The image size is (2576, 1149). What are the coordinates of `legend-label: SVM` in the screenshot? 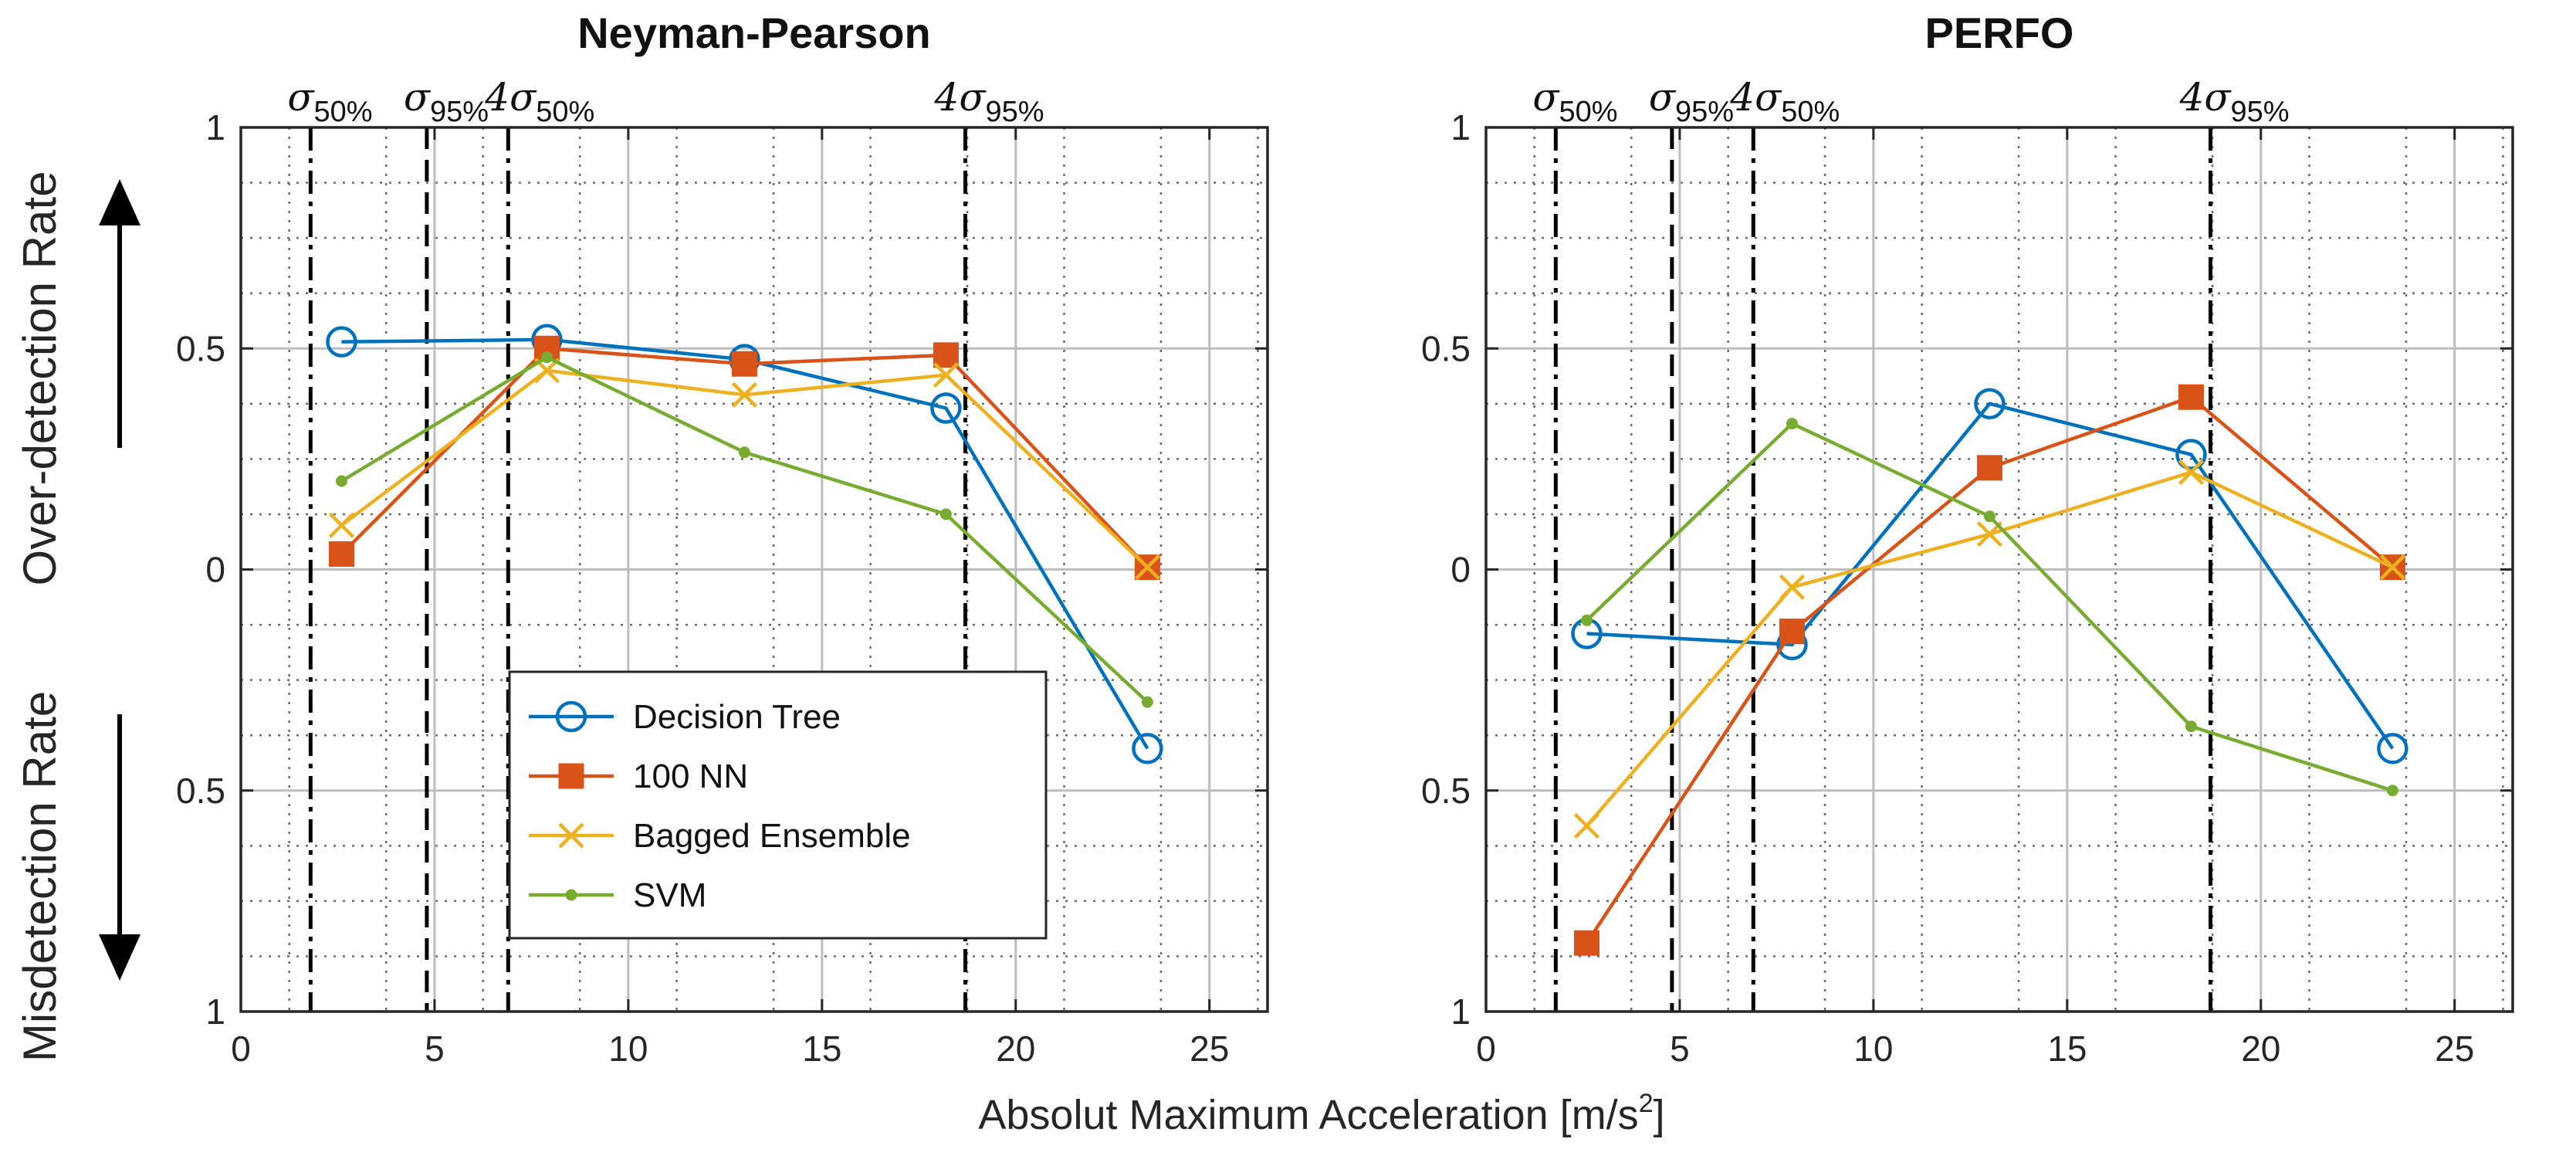 It's located at (669, 895).